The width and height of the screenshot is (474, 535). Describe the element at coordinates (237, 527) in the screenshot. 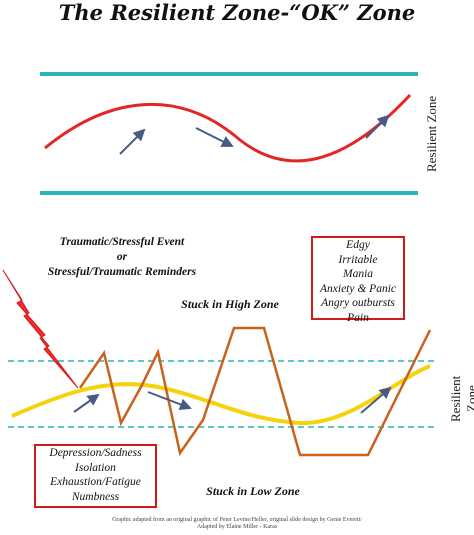

I see `credit-line-2: Adapted by Elaine Miller - Karas` at that location.